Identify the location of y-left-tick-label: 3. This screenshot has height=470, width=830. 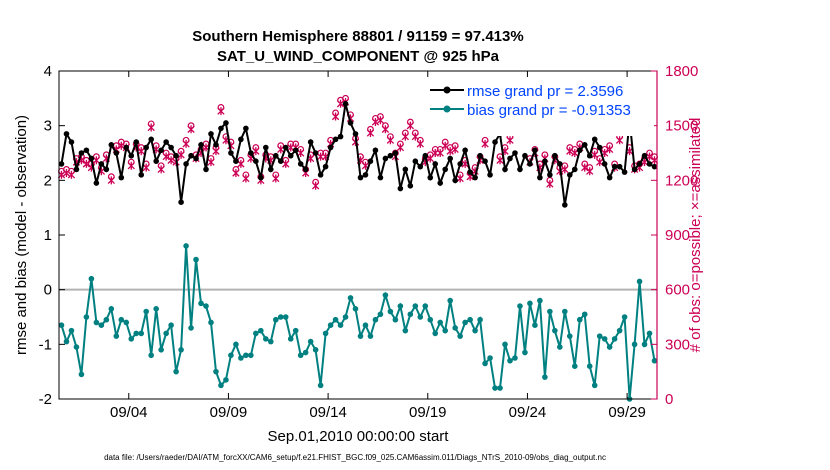
(48, 126).